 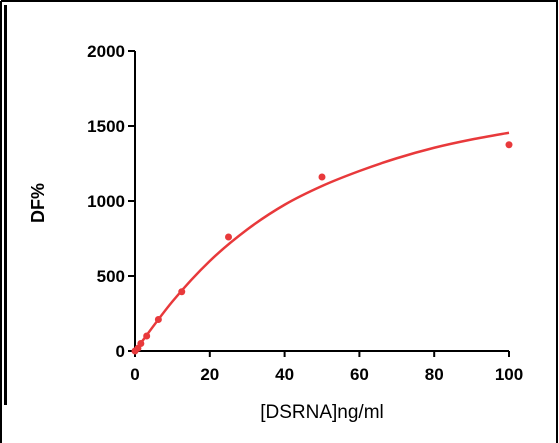 What do you see at coordinates (5, 205) in the screenshot?
I see `frame-left-thick-border` at bounding box center [5, 205].